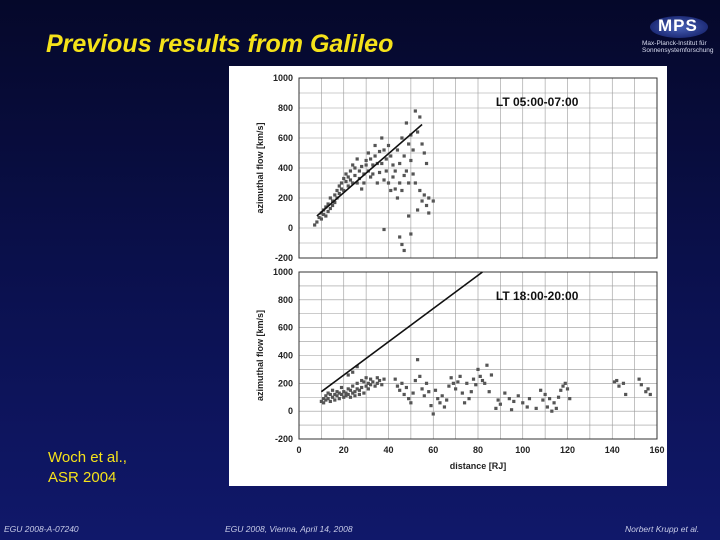  Describe the element at coordinates (290, 411) in the screenshot. I see `y-tick-label: 0` at that location.